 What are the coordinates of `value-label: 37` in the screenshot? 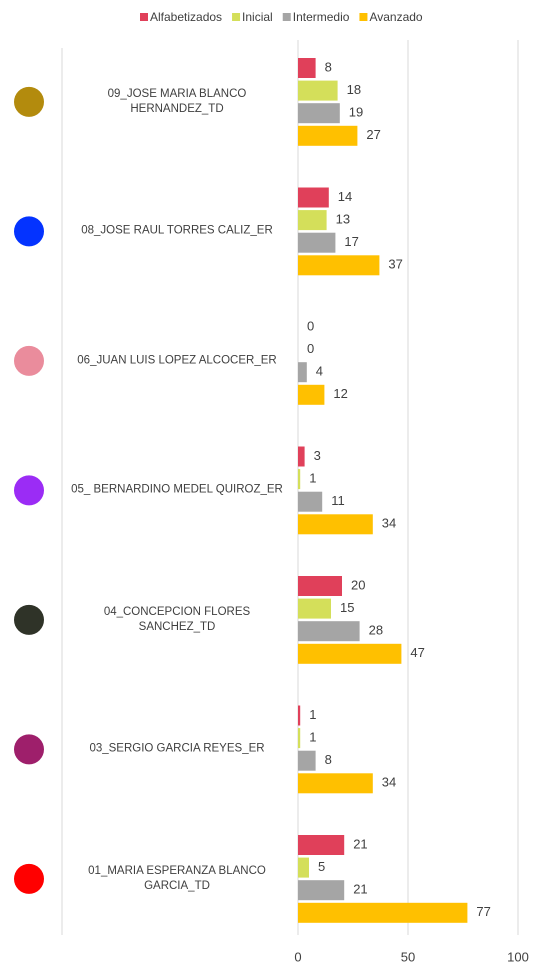 It's located at (395, 264).